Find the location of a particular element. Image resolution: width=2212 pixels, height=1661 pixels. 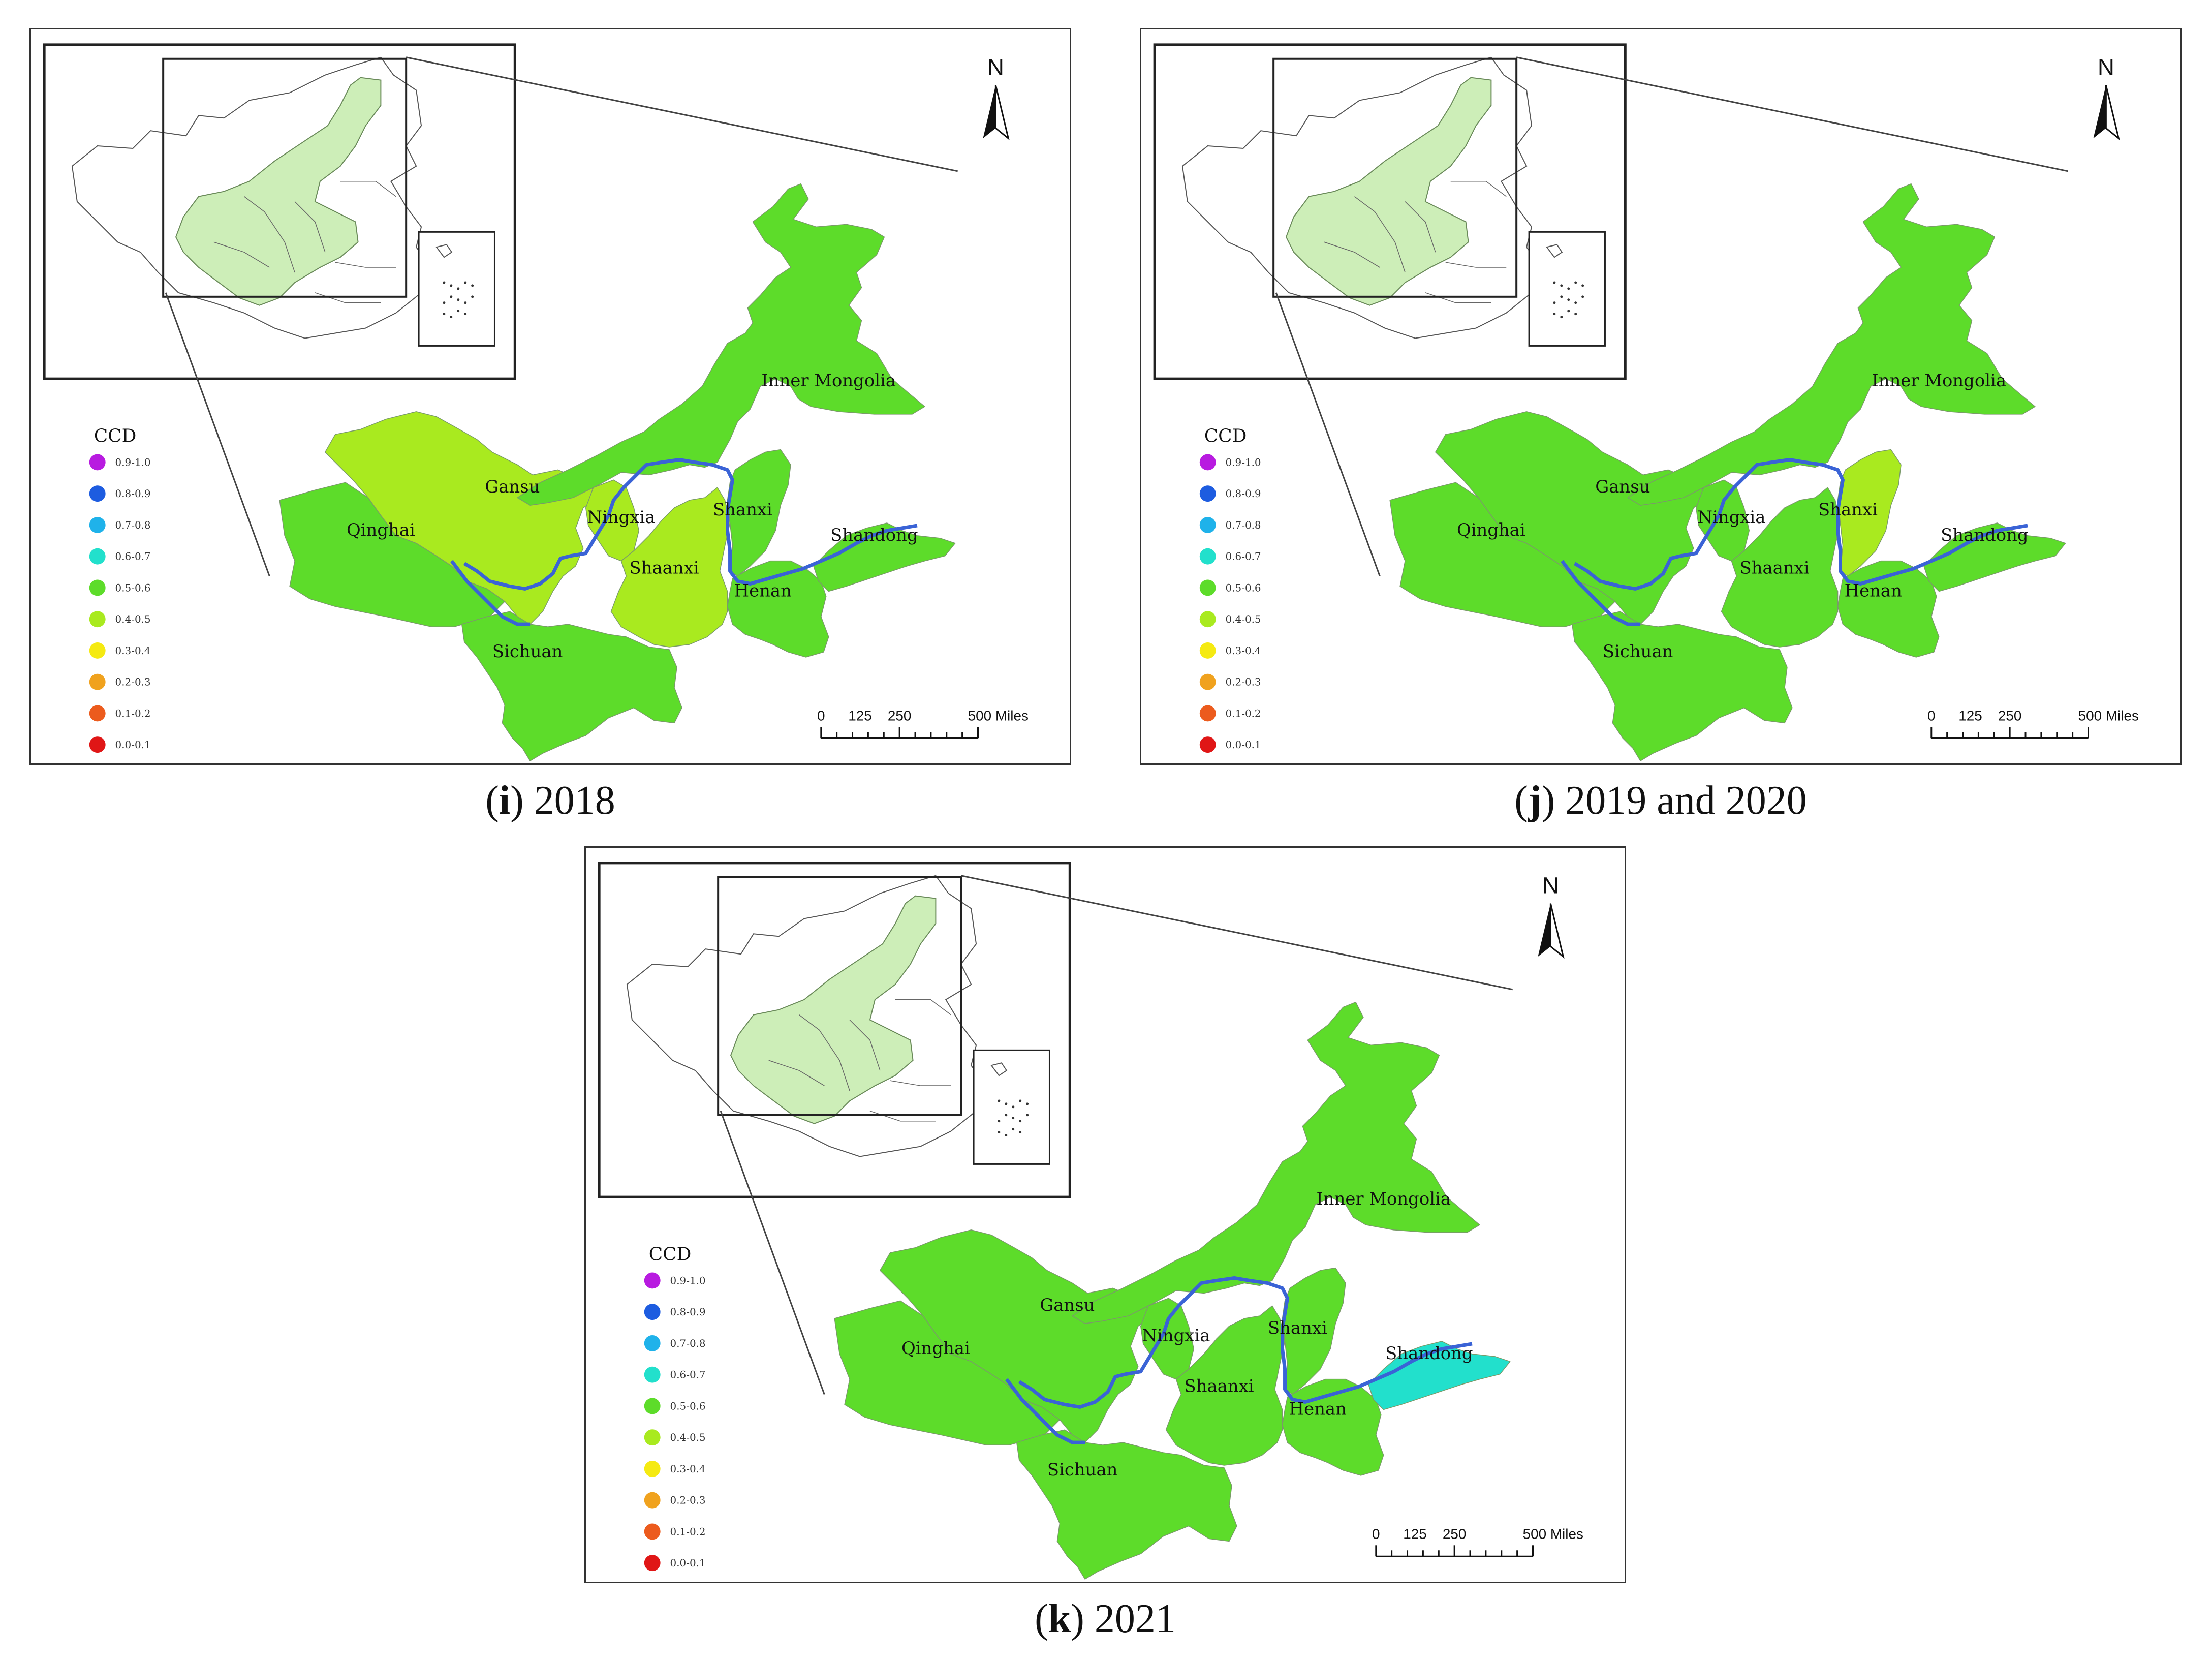

caption-2021: (k) 2021 is located at coordinates (1105, 1619).